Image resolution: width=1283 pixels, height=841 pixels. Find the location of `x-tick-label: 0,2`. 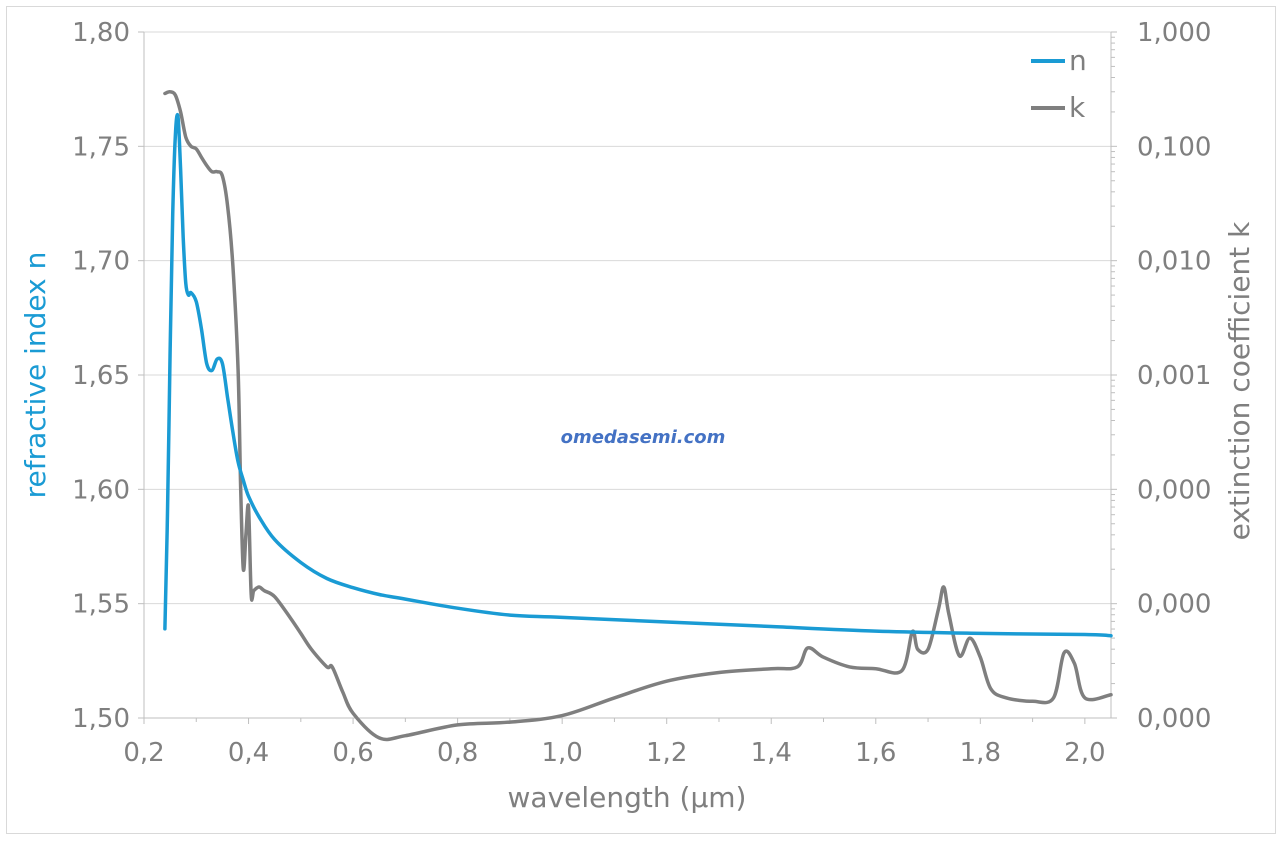

x-tick-label: 0,2 is located at coordinates (143, 753).